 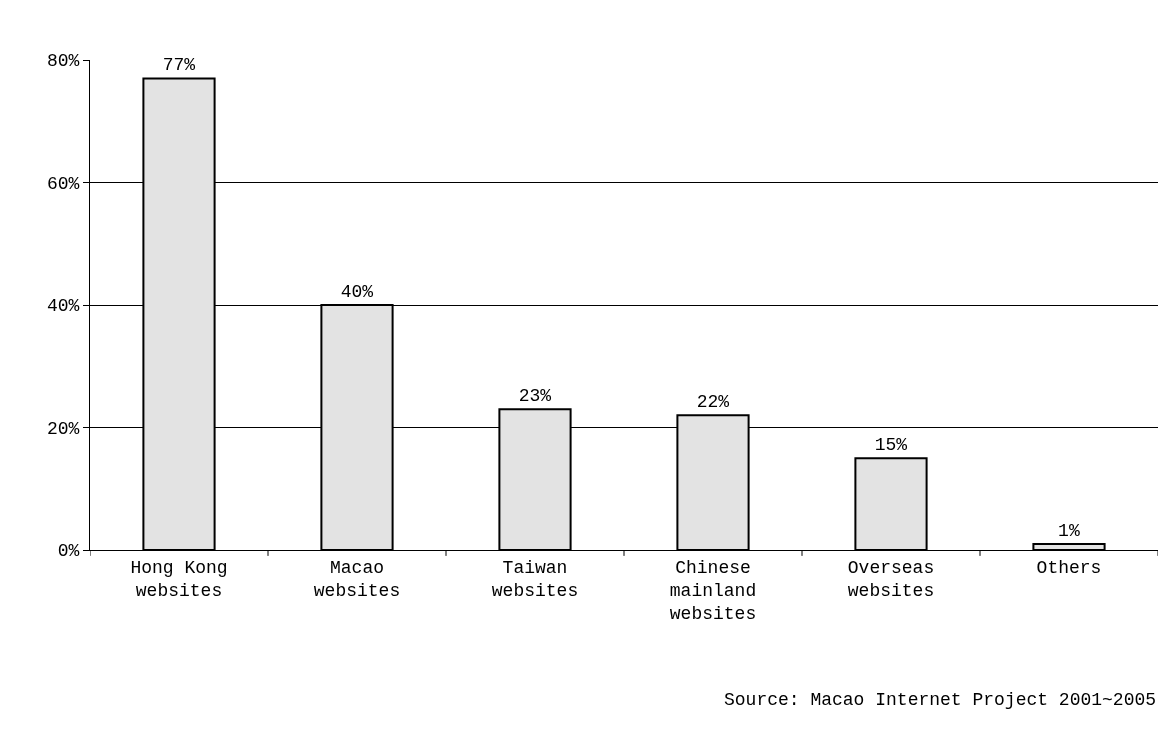 What do you see at coordinates (713, 402) in the screenshot?
I see `data-label: 22%` at bounding box center [713, 402].